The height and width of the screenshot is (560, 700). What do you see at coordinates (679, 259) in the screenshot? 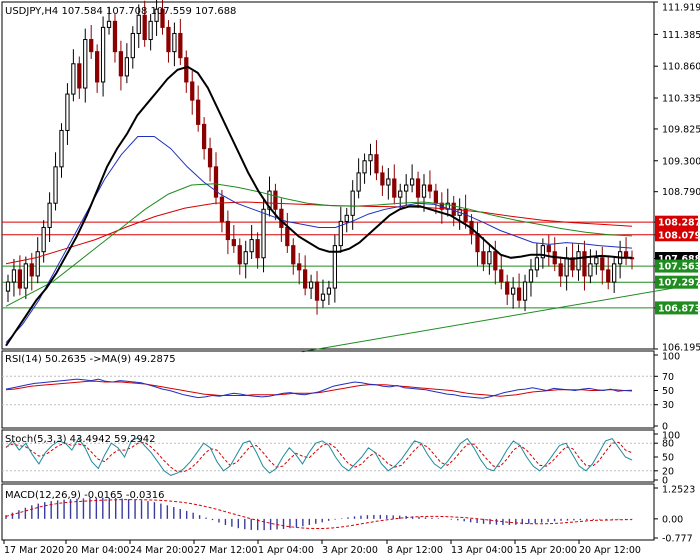
I see `price-badge-label: 107.688` at bounding box center [679, 259].